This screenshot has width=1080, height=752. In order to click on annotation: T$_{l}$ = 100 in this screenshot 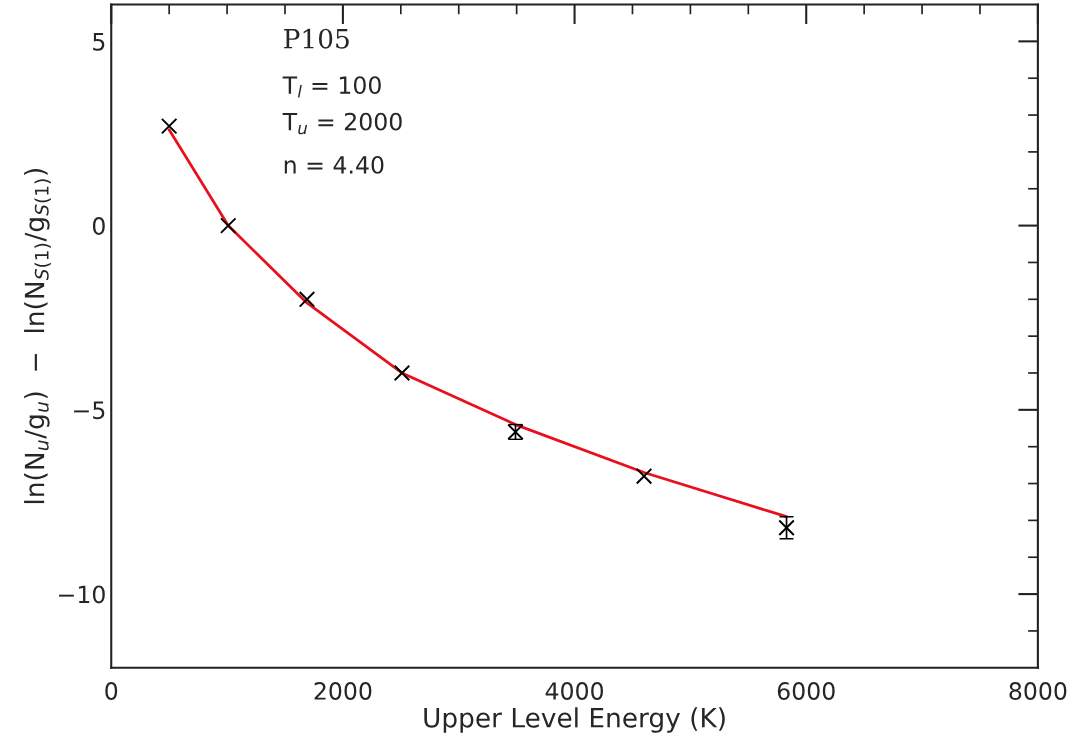, I will do `click(331, 87)`.